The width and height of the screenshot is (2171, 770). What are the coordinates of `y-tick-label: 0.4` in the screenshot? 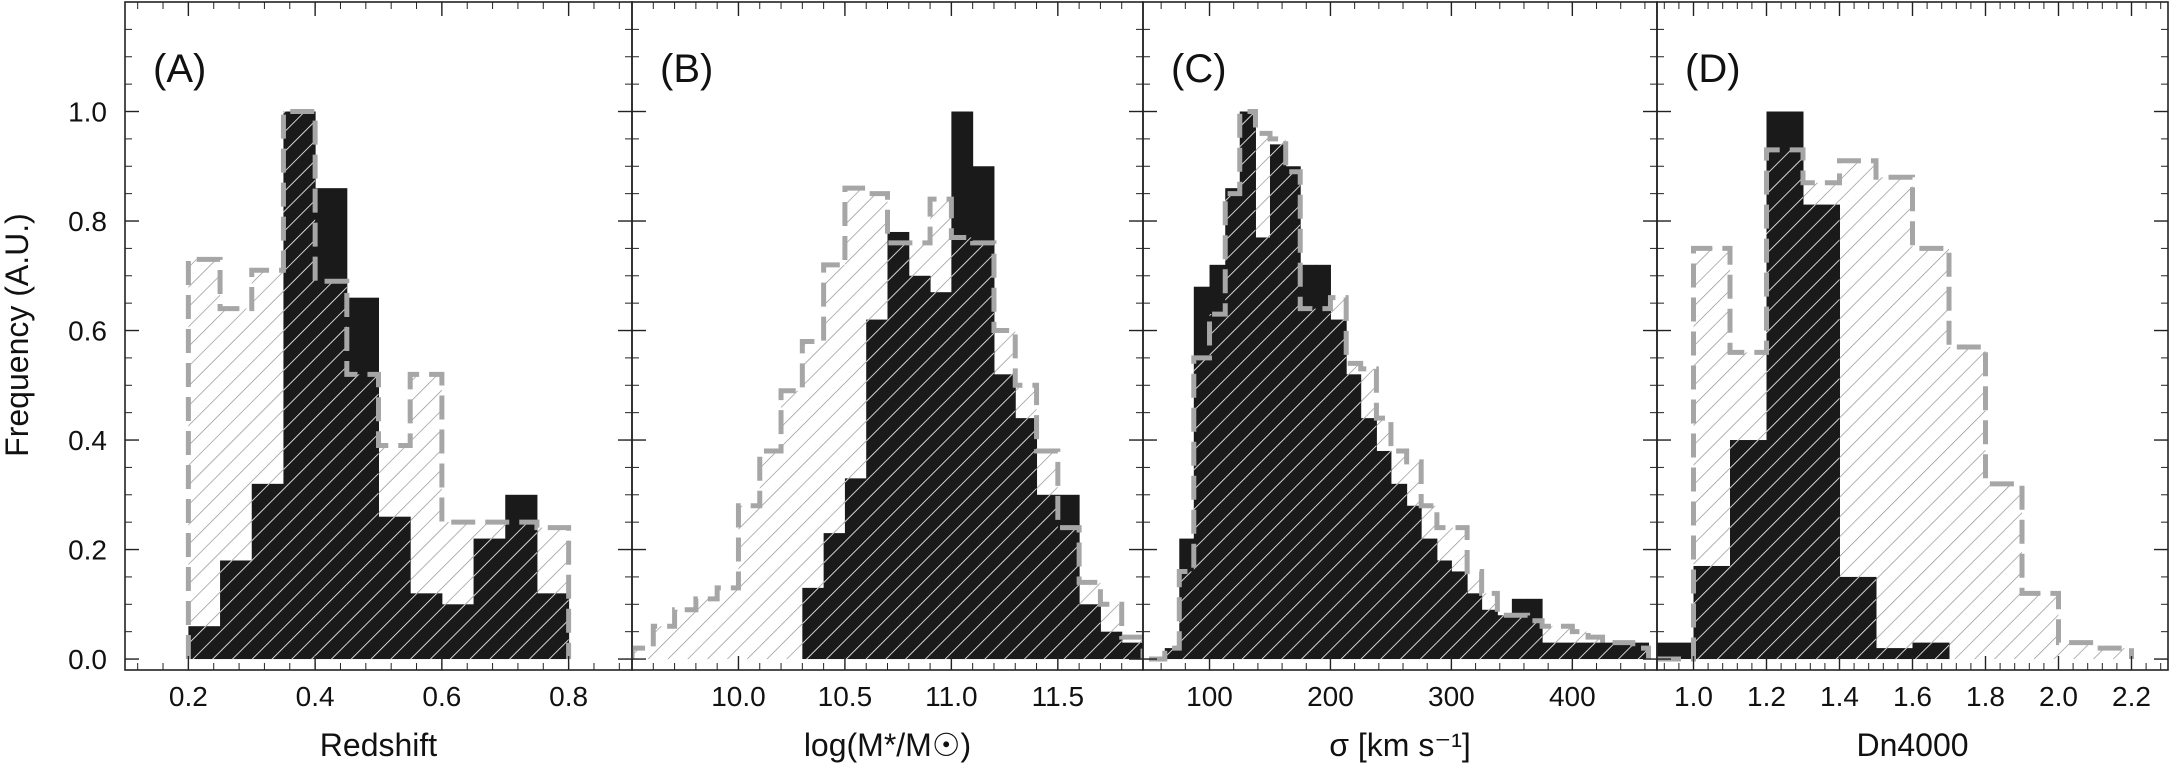 It's located at (87, 440).